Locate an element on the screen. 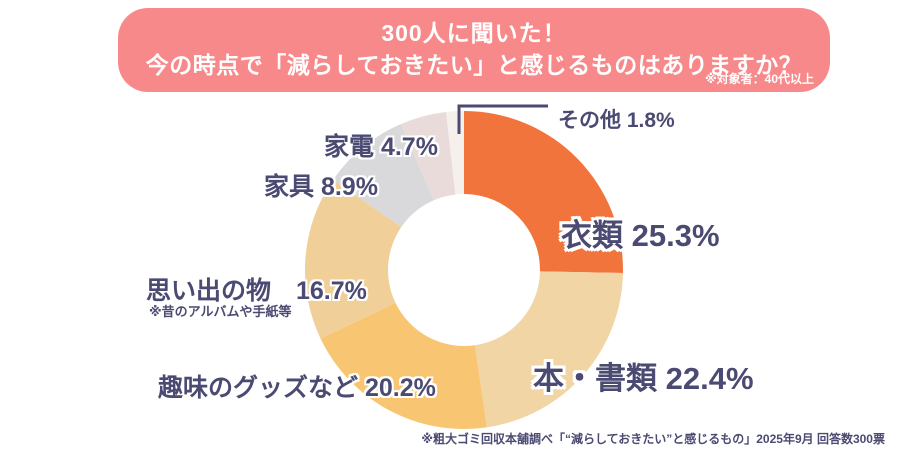 This screenshot has width=900, height=450. banner-title-line2: 今の時点で「減らしておきたい」と感じるものはありますか？ is located at coordinates (474, 65).